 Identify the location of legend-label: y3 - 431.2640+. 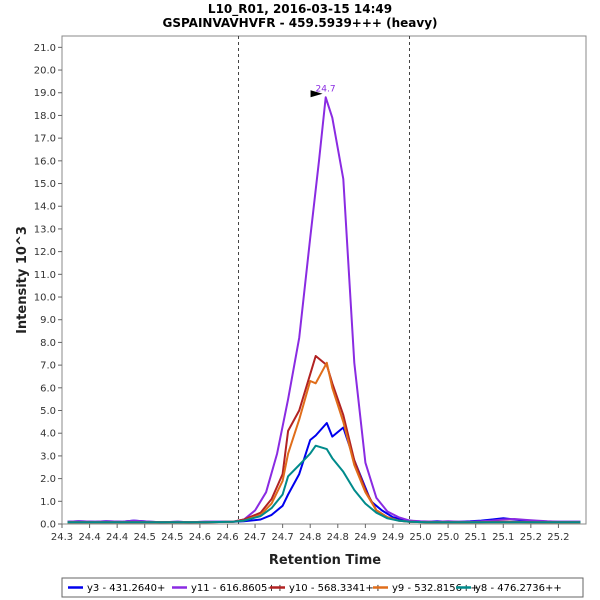
(126, 588).